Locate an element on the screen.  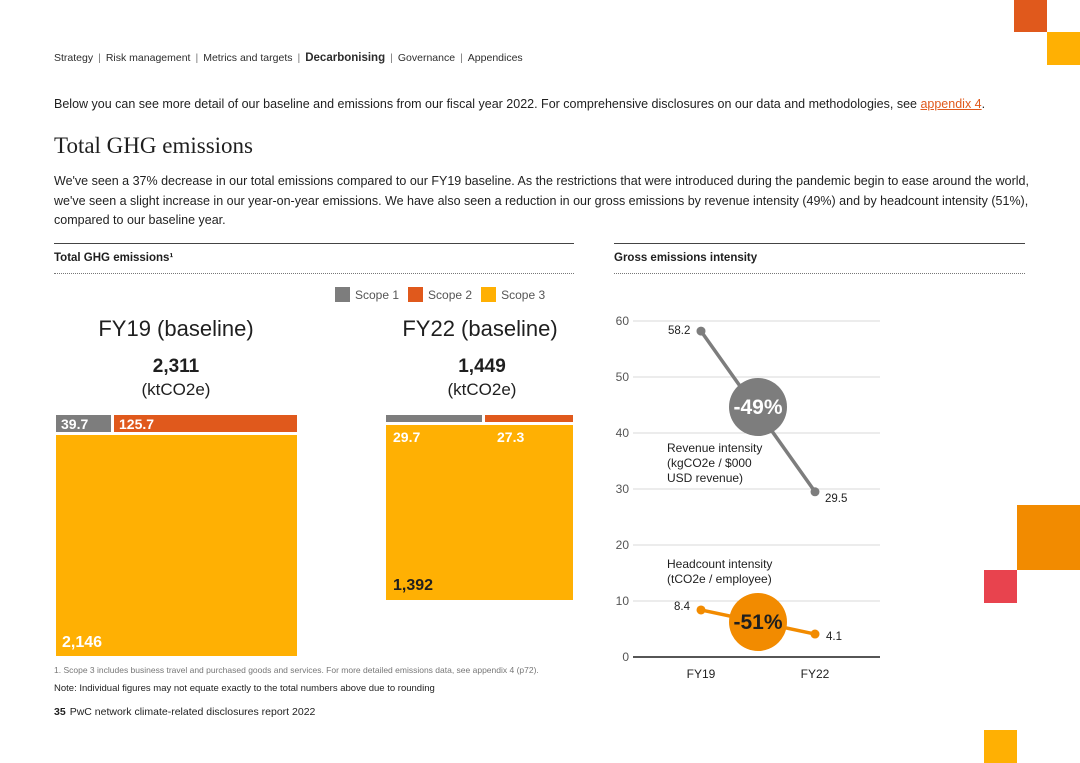
y-tick-label: 0 is located at coordinates (625, 657).